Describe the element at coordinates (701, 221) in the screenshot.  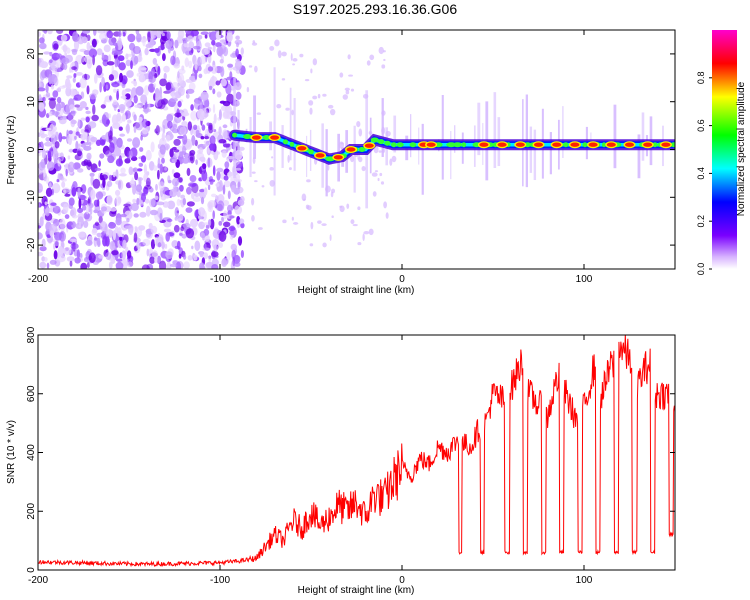
I see `colorbar-tick-label: 0.2` at that location.